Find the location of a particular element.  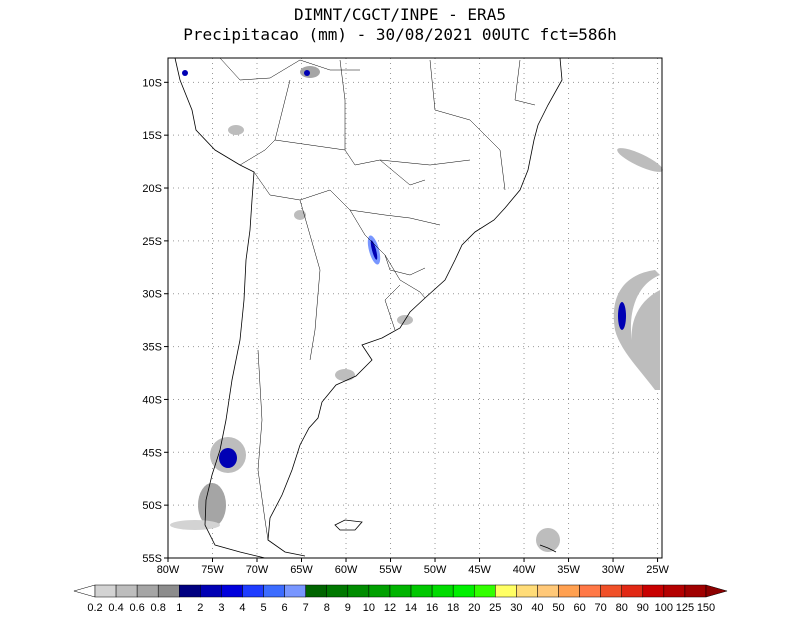

colorbar-label: 10 is located at coordinates (369, 608).